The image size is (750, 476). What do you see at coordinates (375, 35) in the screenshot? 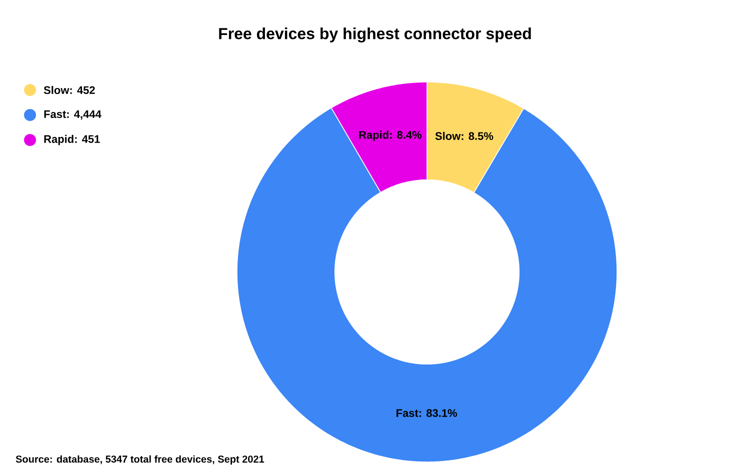
I see `chart-title: Free devices by highest connector speed` at bounding box center [375, 35].